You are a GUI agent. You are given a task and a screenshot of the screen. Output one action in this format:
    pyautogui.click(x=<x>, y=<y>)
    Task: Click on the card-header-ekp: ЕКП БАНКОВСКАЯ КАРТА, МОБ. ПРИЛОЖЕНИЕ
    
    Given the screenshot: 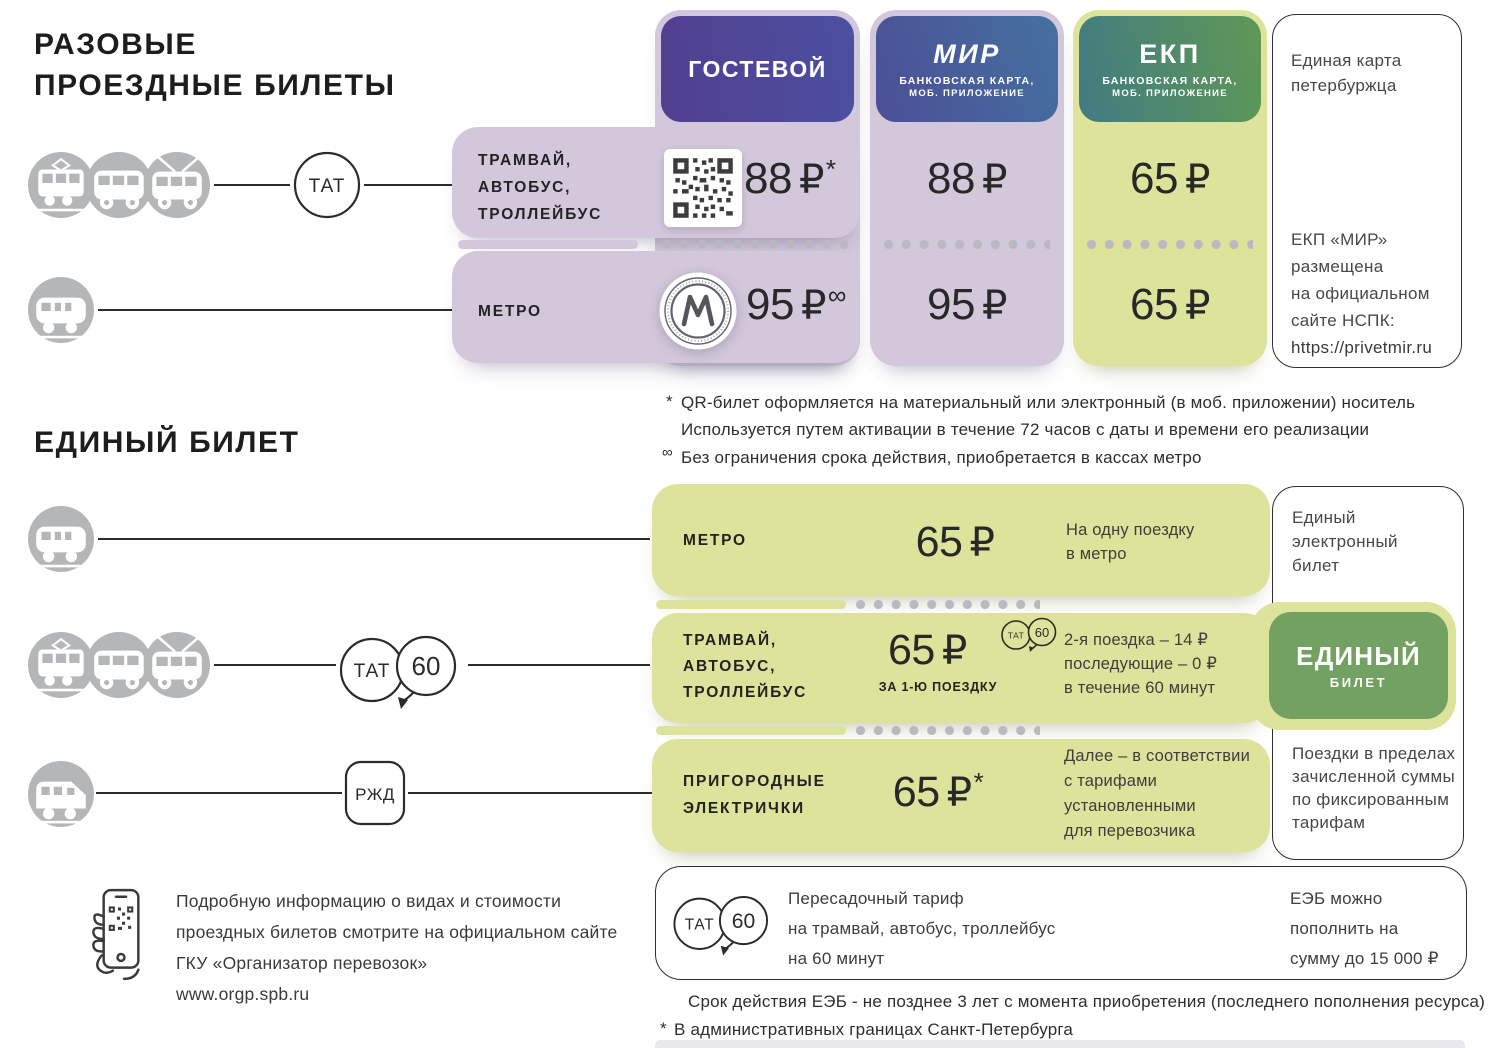 What is the action you would take?
    pyautogui.click(x=1170, y=69)
    